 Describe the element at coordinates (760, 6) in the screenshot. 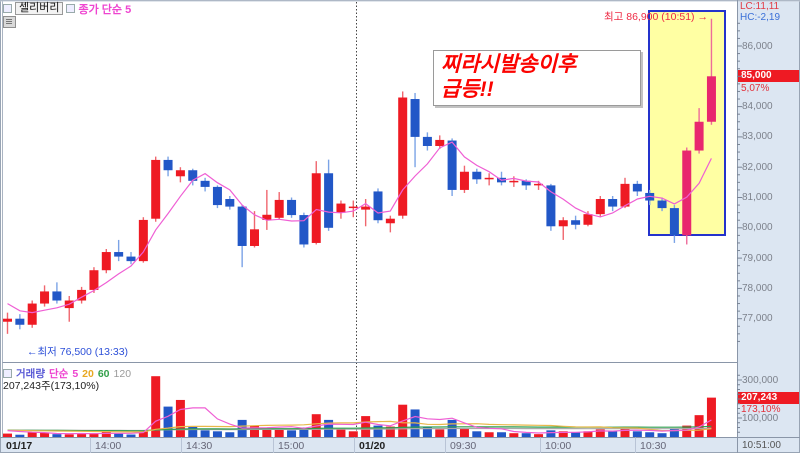

I see `lc-readout: LC:11,11` at that location.